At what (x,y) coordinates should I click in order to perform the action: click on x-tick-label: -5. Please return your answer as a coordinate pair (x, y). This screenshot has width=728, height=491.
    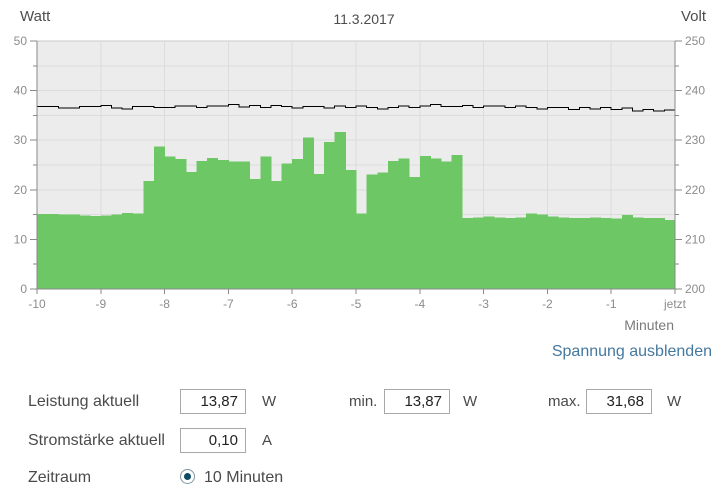
    Looking at the image, I should click on (356, 304).